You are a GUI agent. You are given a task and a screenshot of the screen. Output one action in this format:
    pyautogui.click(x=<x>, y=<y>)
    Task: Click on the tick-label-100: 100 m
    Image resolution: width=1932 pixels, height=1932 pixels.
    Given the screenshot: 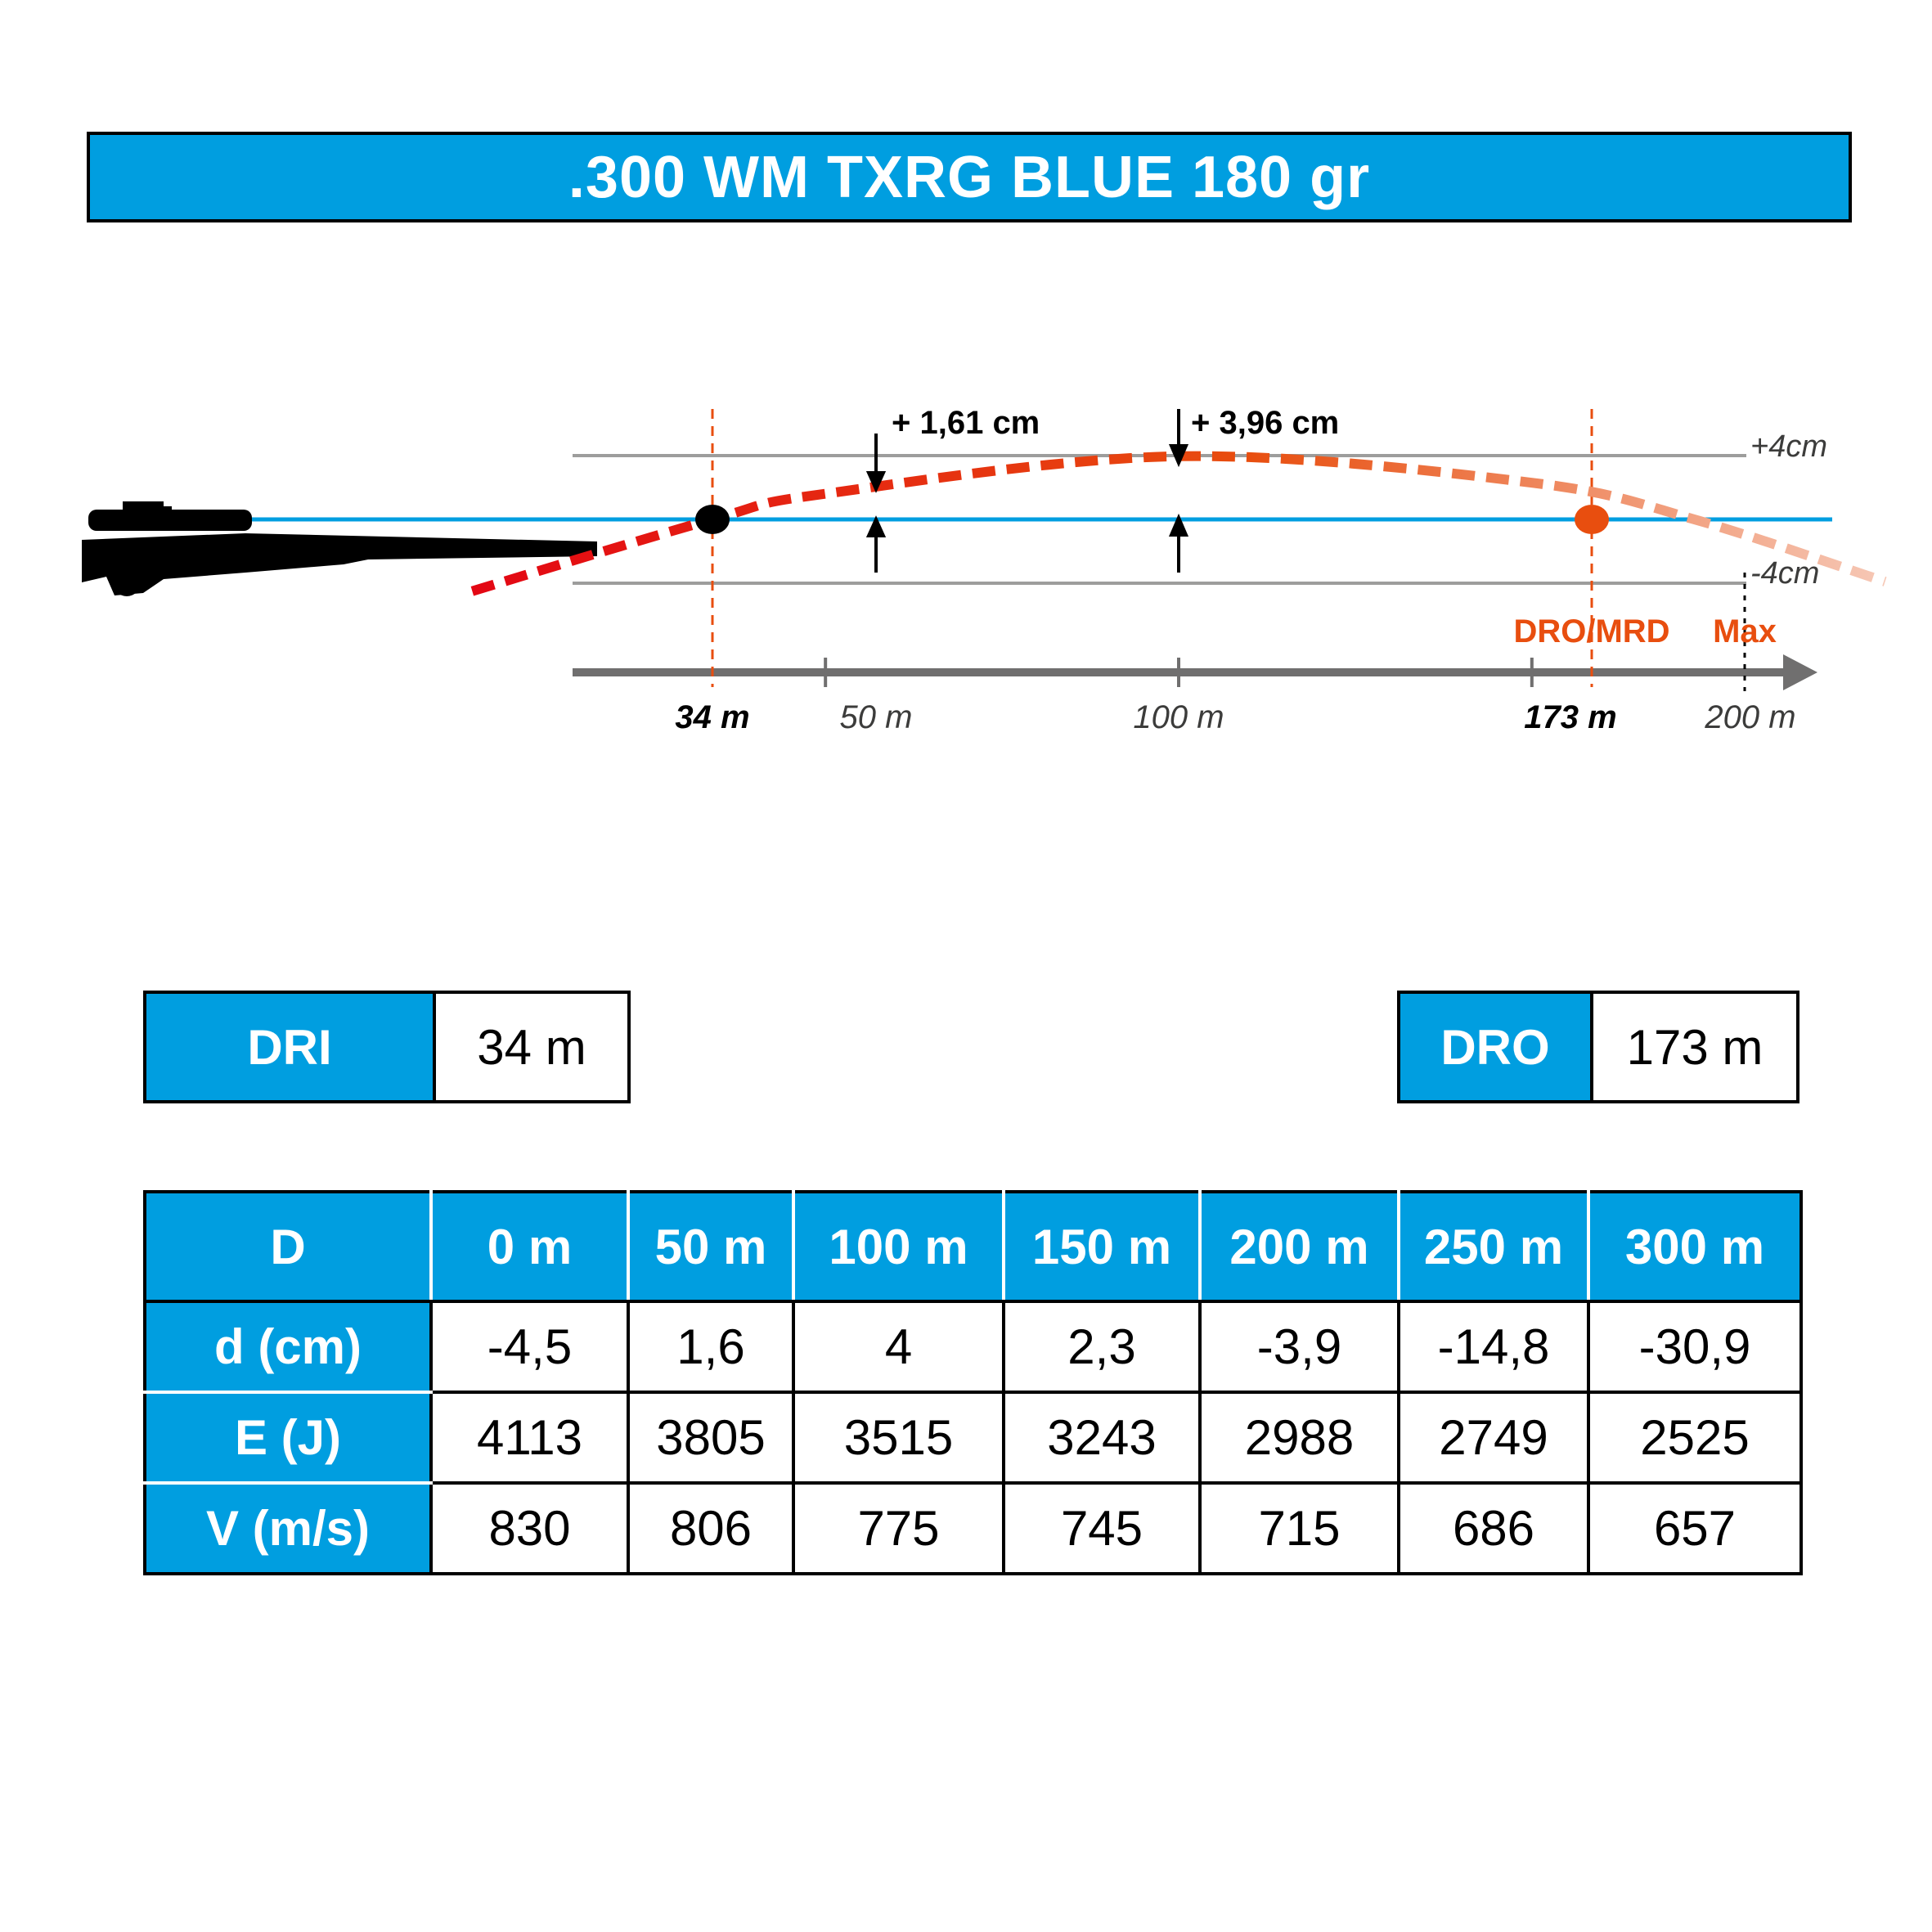 What is the action you would take?
    pyautogui.click(x=1178, y=717)
    